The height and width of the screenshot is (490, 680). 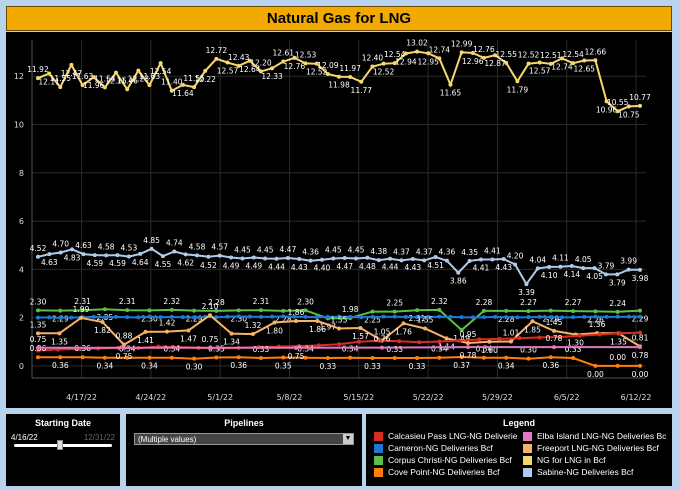 I want to click on legend-item: Sabine-NG Deliveries Bcf, so click(x=594, y=472).